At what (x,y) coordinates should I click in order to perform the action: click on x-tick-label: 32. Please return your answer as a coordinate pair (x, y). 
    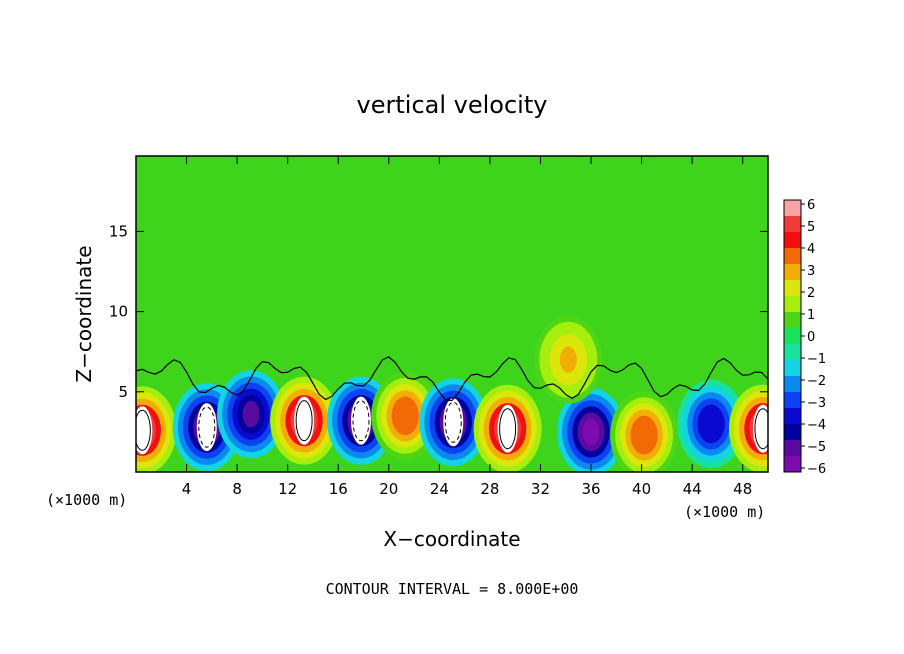
    Looking at the image, I should click on (540, 489).